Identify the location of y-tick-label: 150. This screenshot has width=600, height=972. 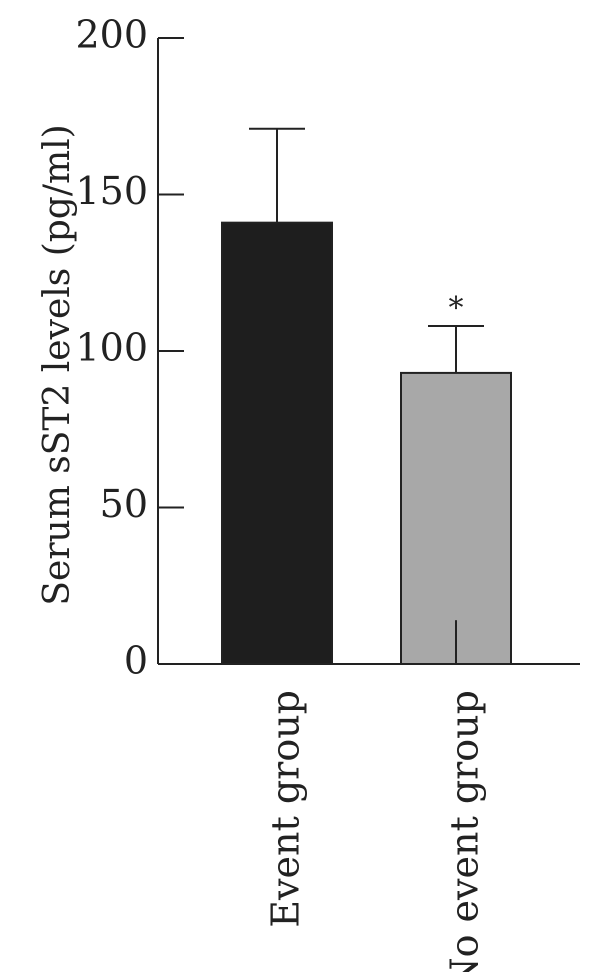
(111, 191).